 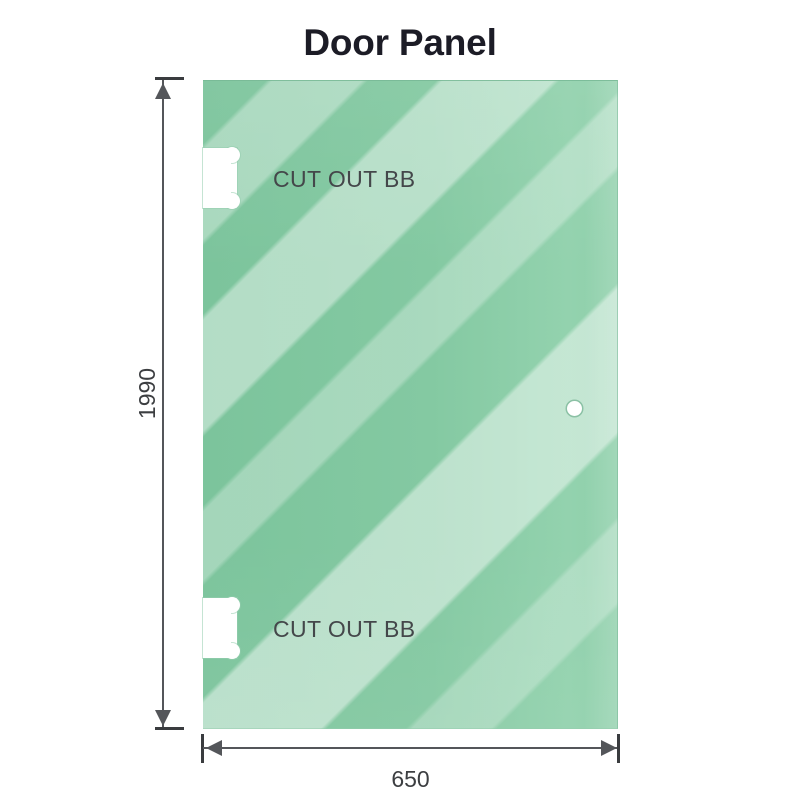 I want to click on width-arrow-right-icon, so click(x=609, y=748).